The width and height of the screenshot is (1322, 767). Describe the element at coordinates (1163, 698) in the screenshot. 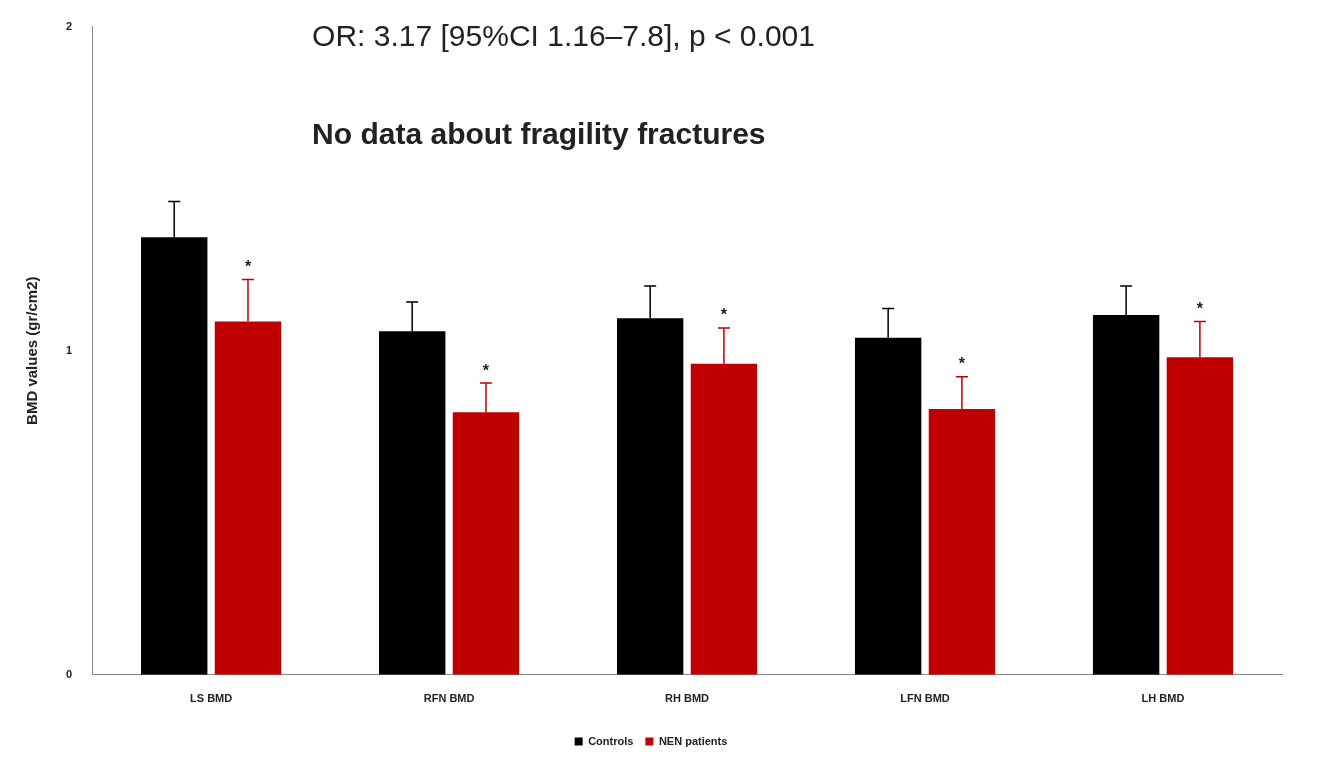

I see `x-tick-label: LH BMD` at that location.